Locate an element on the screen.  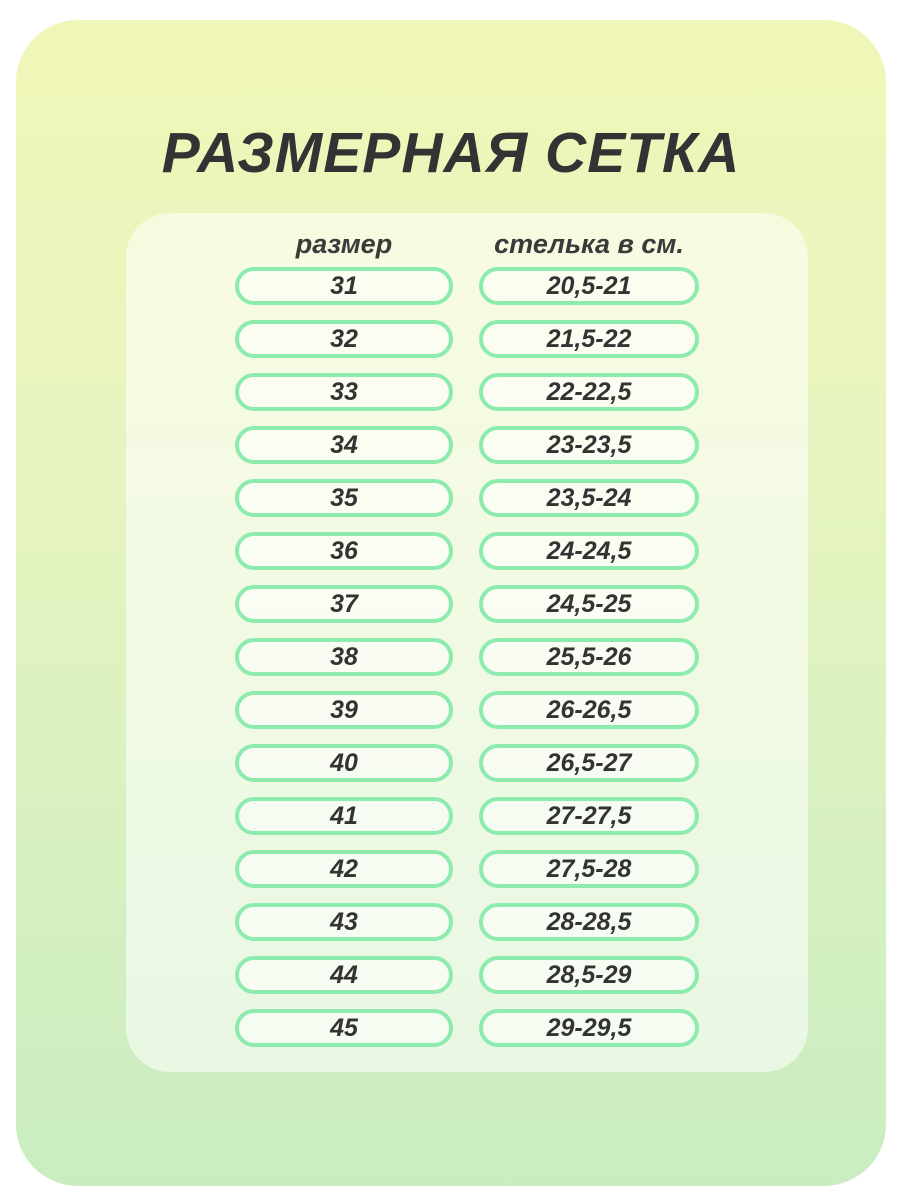
size-cell: 35 is located at coordinates (344, 498).